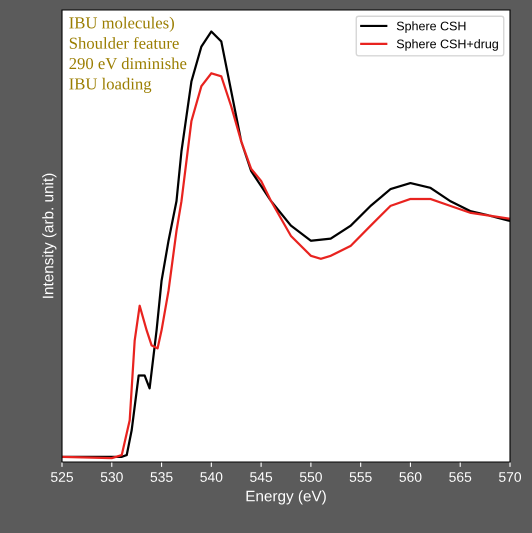 This screenshot has height=533, width=532. I want to click on x-tick-label: 565, so click(460, 477).